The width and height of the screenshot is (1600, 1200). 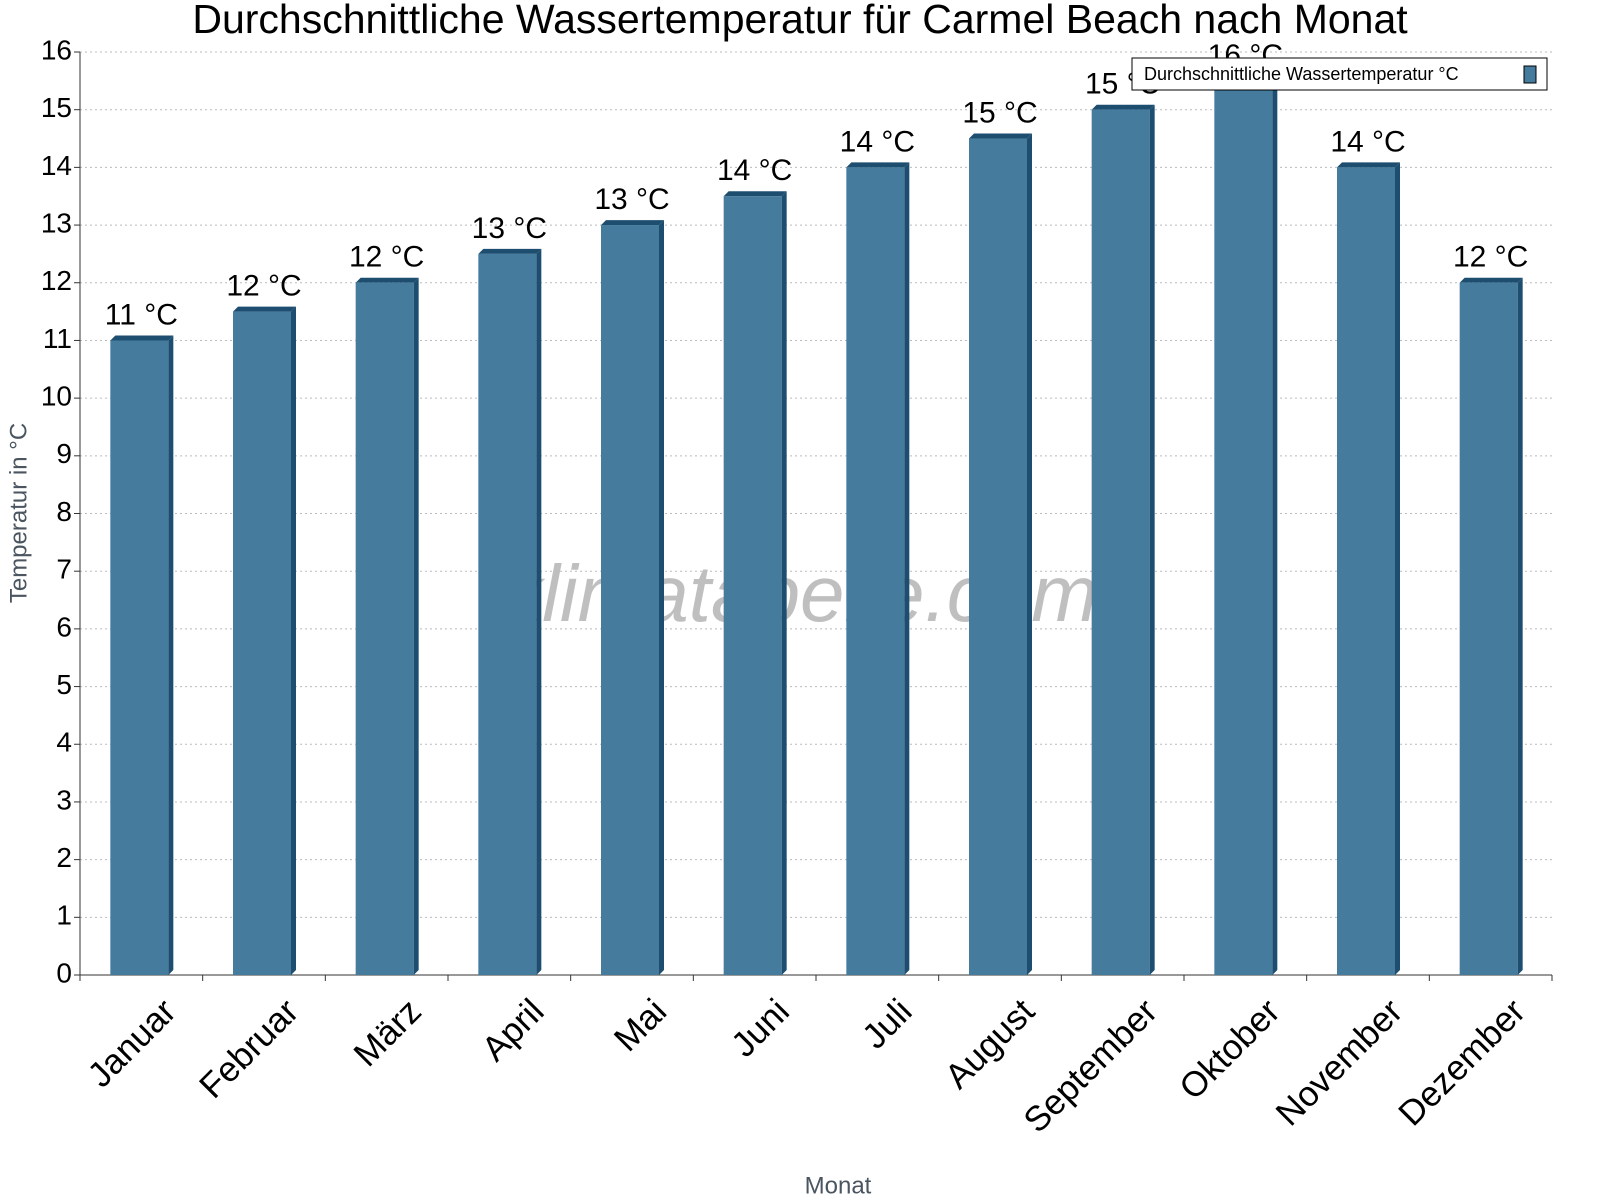 I want to click on x-tick-label: August, so click(x=990, y=1043).